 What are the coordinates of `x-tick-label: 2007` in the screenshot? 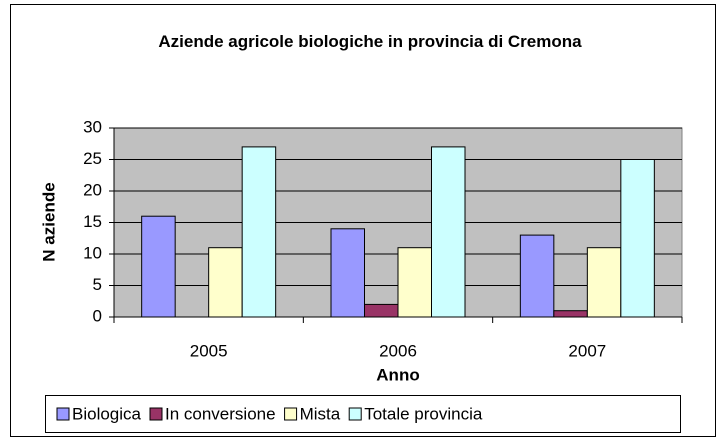 It's located at (587, 350).